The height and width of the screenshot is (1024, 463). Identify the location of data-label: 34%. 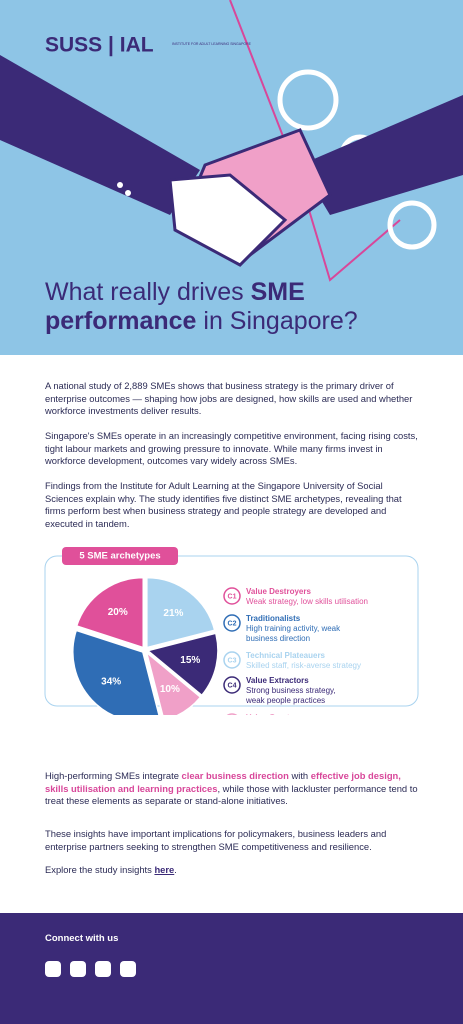
(111, 681).